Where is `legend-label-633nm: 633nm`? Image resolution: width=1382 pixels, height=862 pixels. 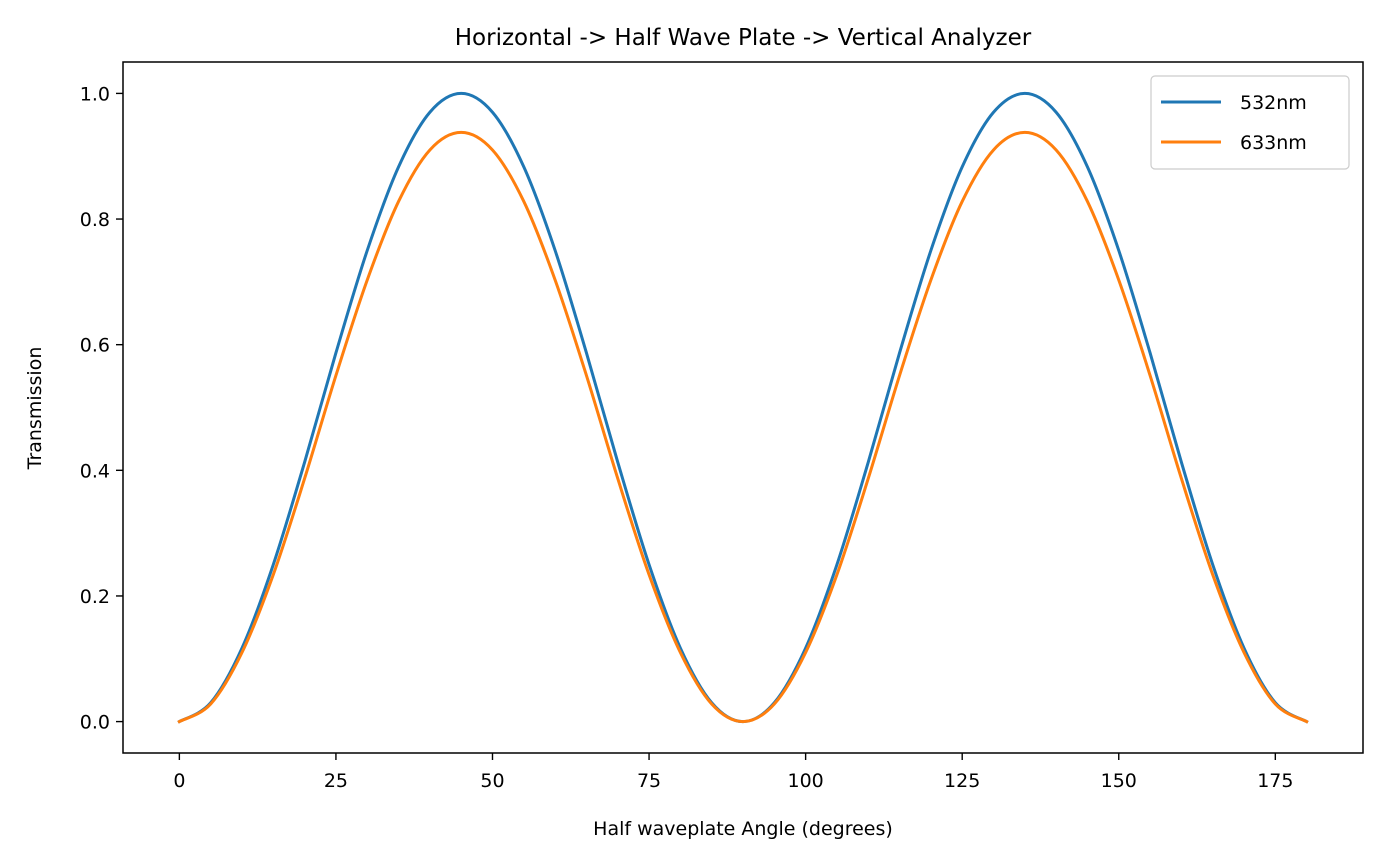
legend-label-633nm: 633nm is located at coordinates (1273, 143).